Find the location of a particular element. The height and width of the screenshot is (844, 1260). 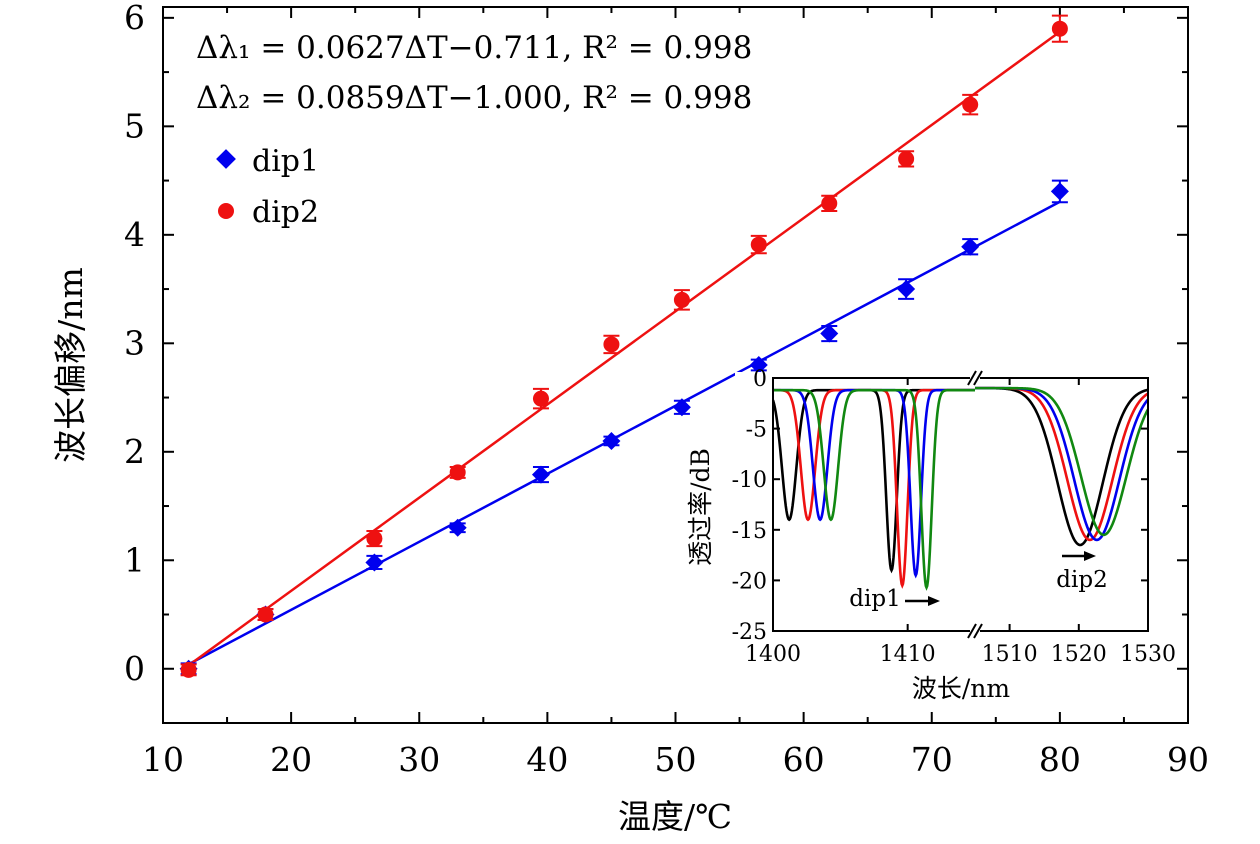

x-tick-label: 60 is located at coordinates (804, 759).